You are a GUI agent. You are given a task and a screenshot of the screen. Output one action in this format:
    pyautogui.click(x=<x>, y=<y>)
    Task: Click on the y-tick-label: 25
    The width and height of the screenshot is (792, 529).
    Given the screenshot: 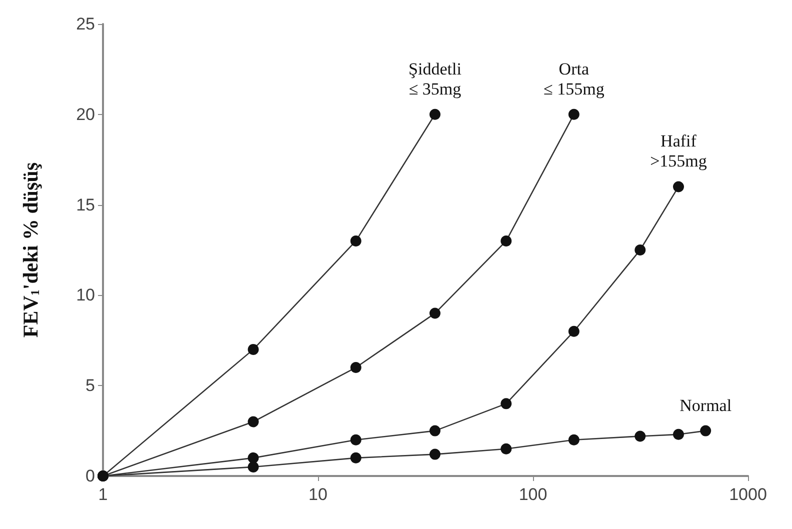 What is the action you would take?
    pyautogui.click(x=85, y=24)
    